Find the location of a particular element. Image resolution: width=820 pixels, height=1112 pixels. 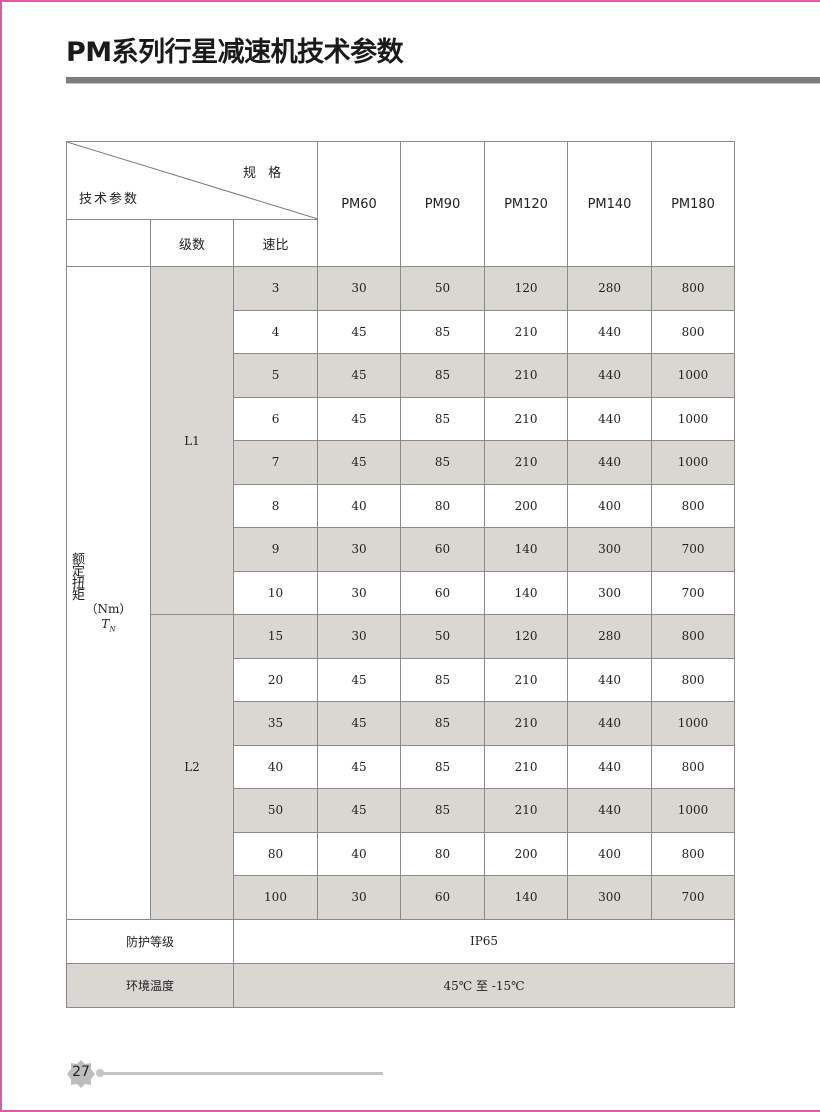

table-row: 10 30 60 140 300 700 is located at coordinates (401, 592).